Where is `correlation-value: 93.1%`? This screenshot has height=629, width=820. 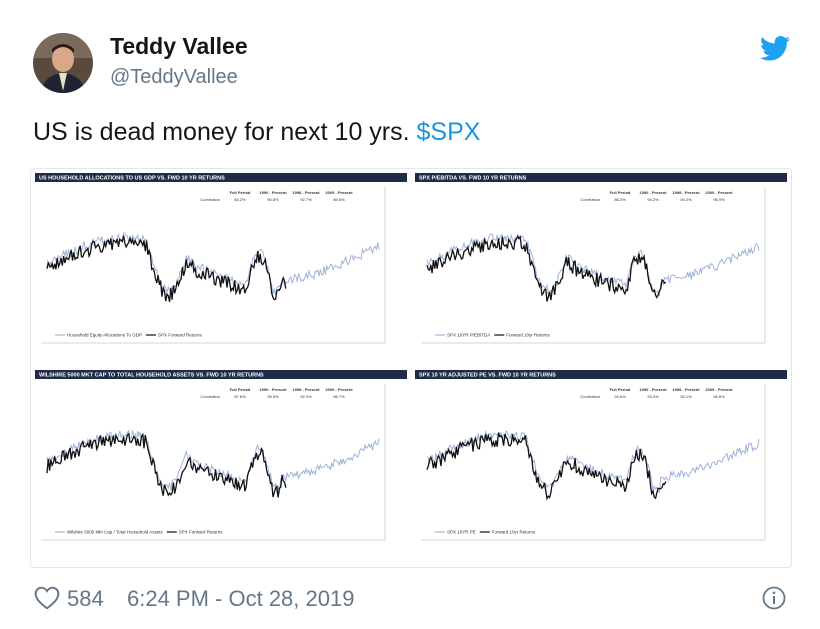 correlation-value: 93.1% is located at coordinates (686, 396).